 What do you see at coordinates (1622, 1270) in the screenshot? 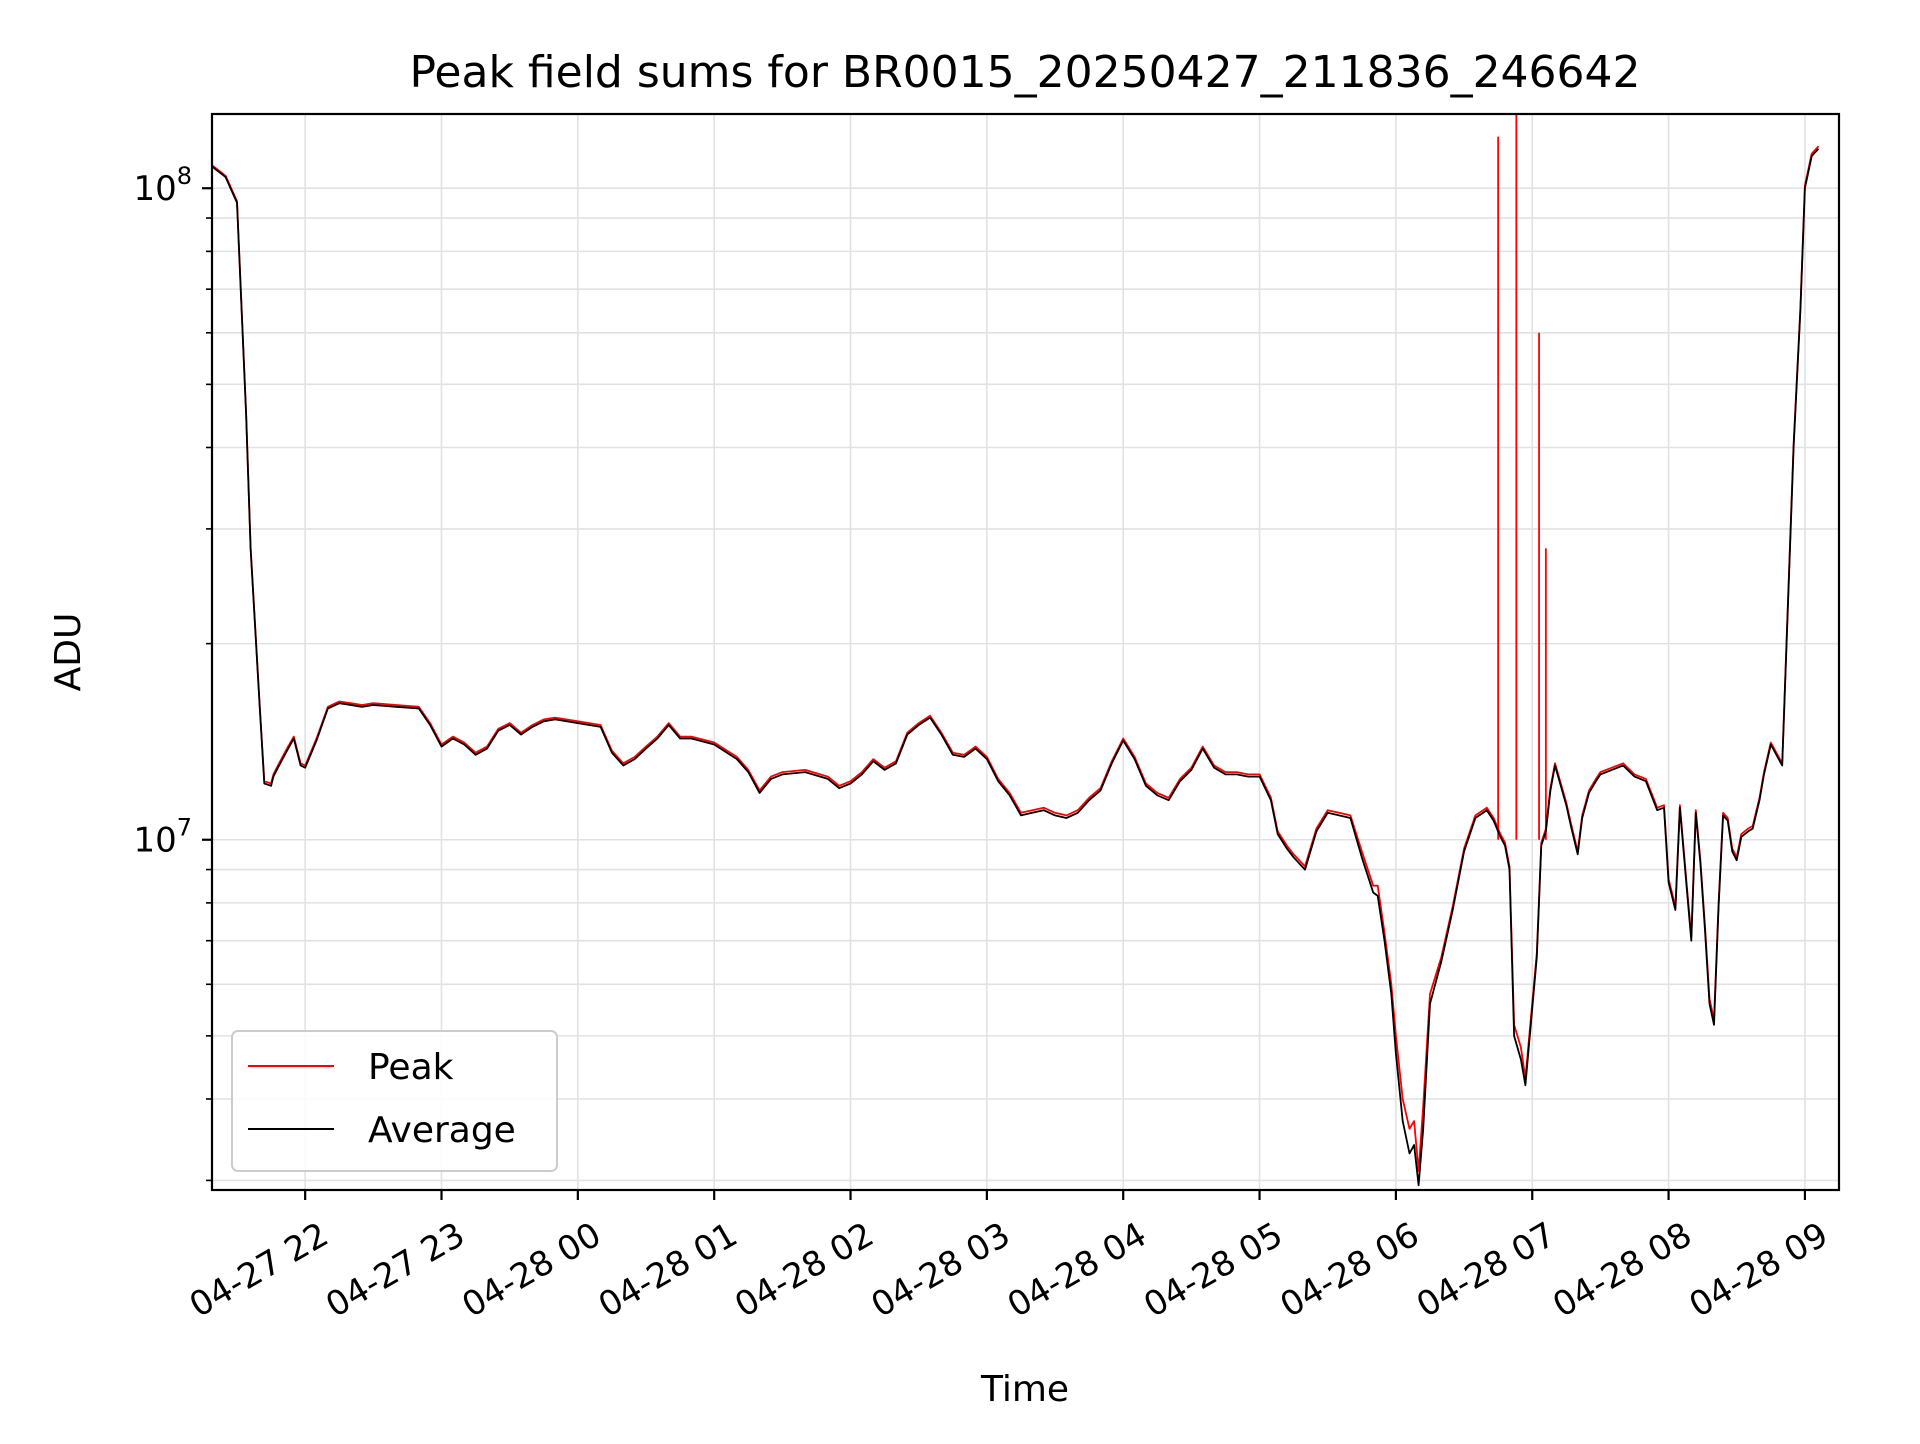
I see `x-tick-label: 04-28 08` at bounding box center [1622, 1270].